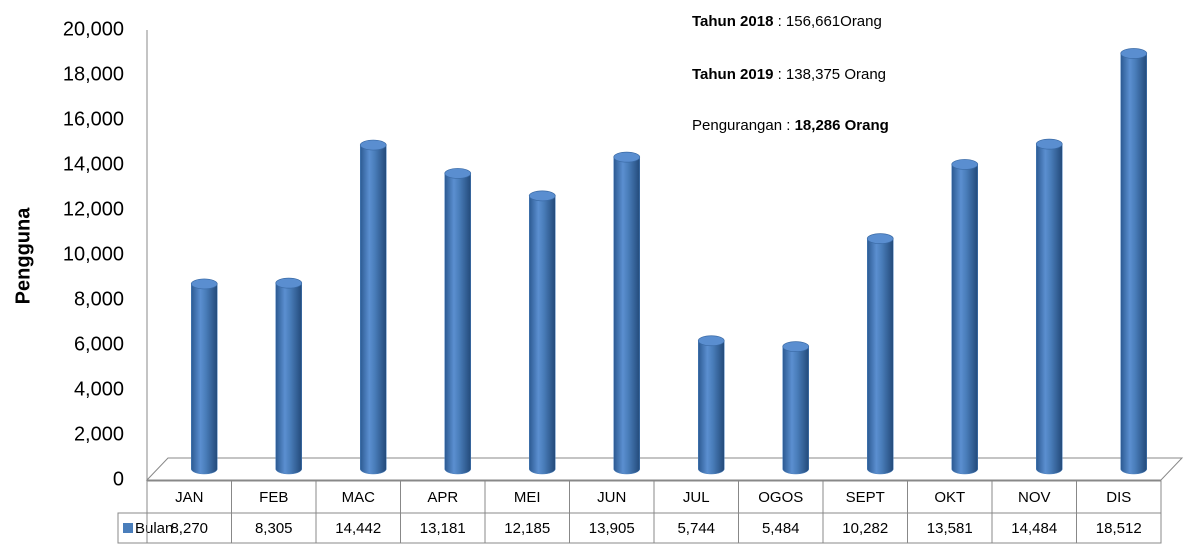 Image resolution: width=1185 pixels, height=549 pixels. I want to click on x-tick-label: OKT, so click(949, 497).